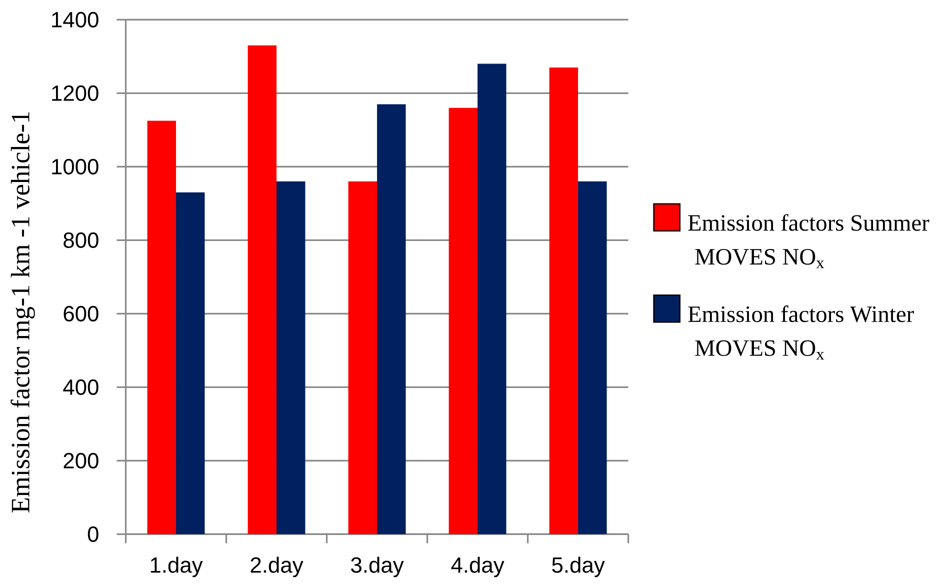  I want to click on x-tick-label: 1.day, so click(176, 567).